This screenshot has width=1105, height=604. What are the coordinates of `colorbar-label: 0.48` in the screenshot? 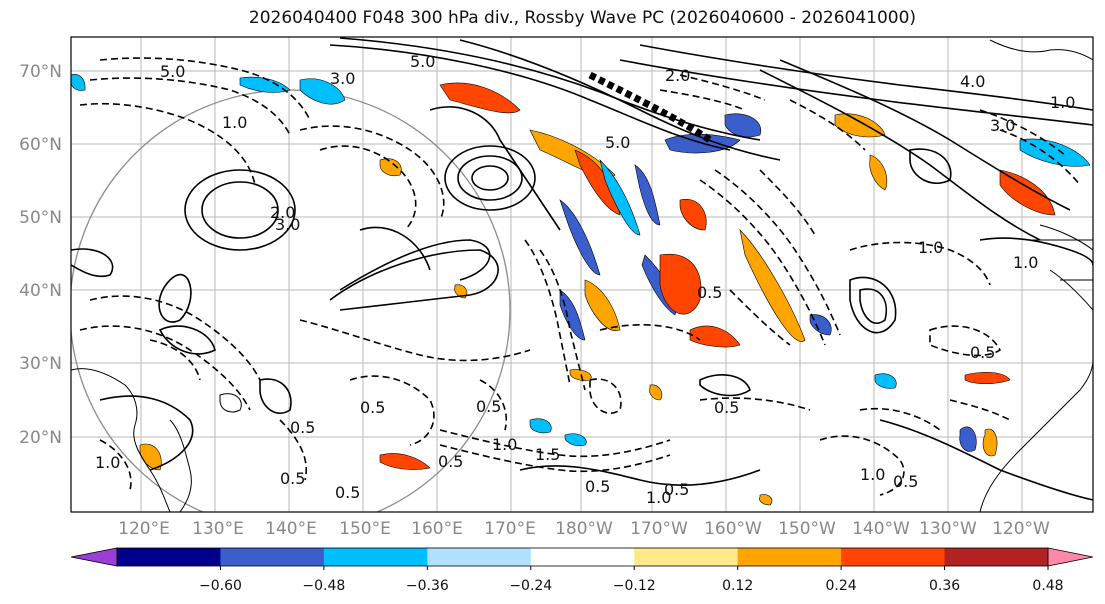 It's located at (1047, 586).